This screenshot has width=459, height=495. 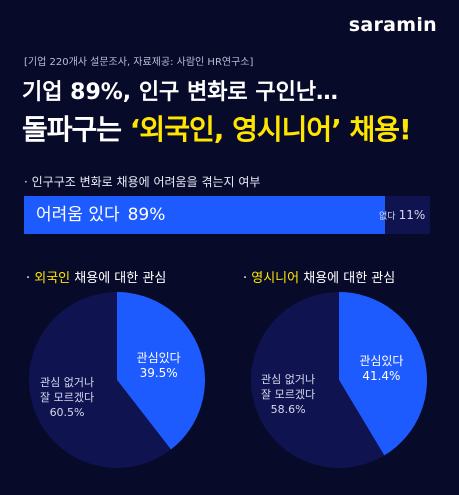 I want to click on pie1-title-highlight: 외국인, so click(x=52, y=278).